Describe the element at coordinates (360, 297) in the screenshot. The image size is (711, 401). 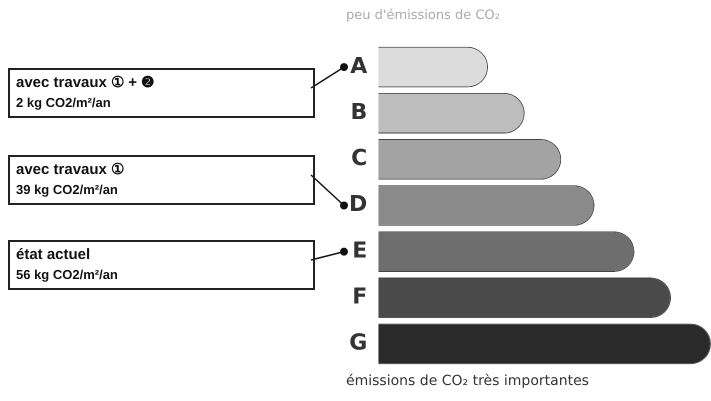
I see `y-tick-label: F` at that location.